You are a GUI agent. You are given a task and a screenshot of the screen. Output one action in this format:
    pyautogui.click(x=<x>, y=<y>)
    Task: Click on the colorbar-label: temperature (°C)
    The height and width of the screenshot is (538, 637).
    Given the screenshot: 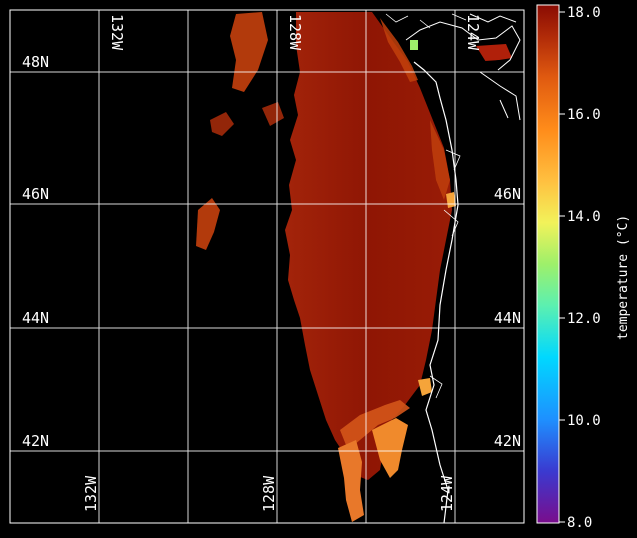 What is the action you would take?
    pyautogui.click(x=623, y=277)
    